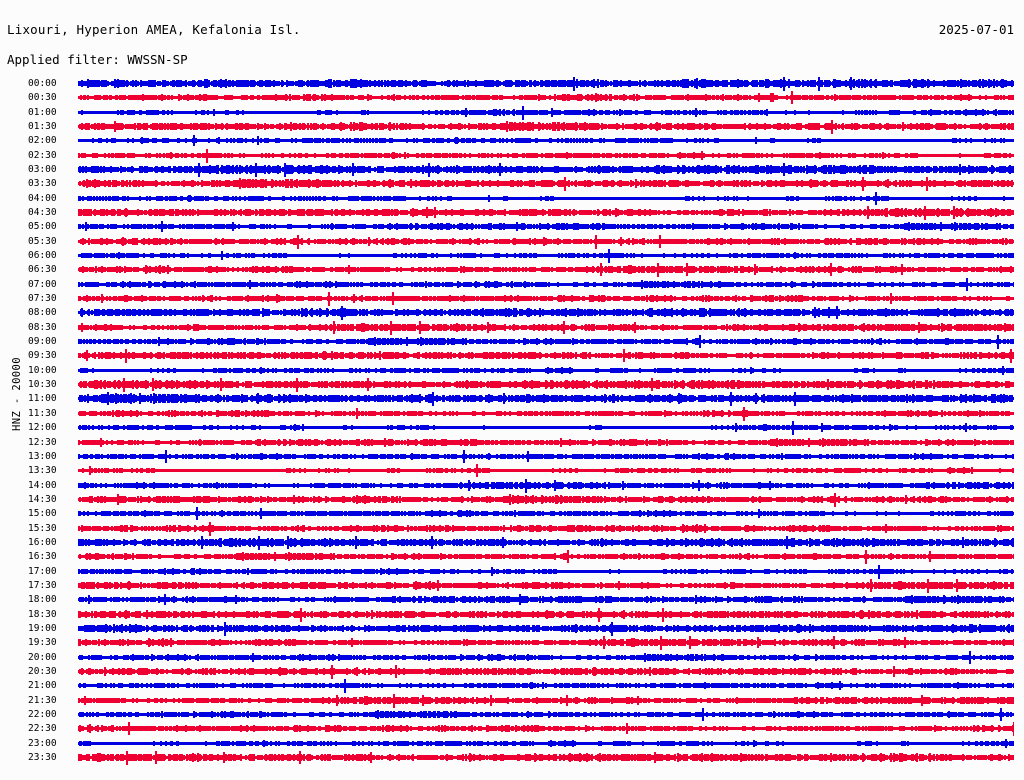 The image size is (1024, 780). I want to click on trace-row: 22:00, so click(512, 714).